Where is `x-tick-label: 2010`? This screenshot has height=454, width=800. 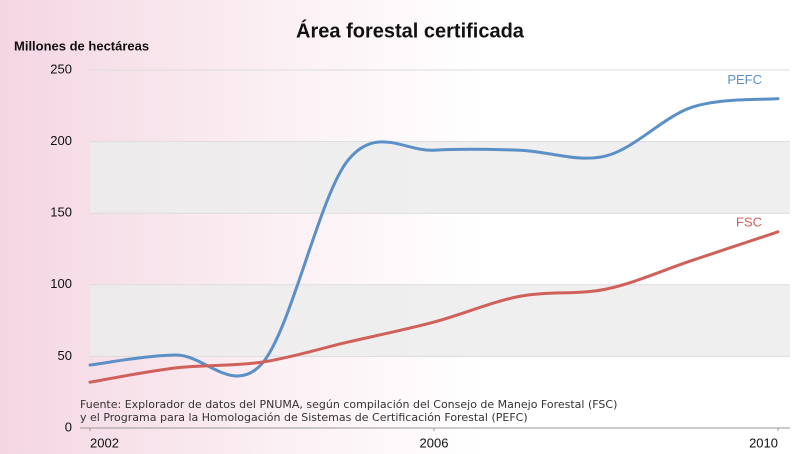
x-tick-label: 2010 is located at coordinates (763, 442).